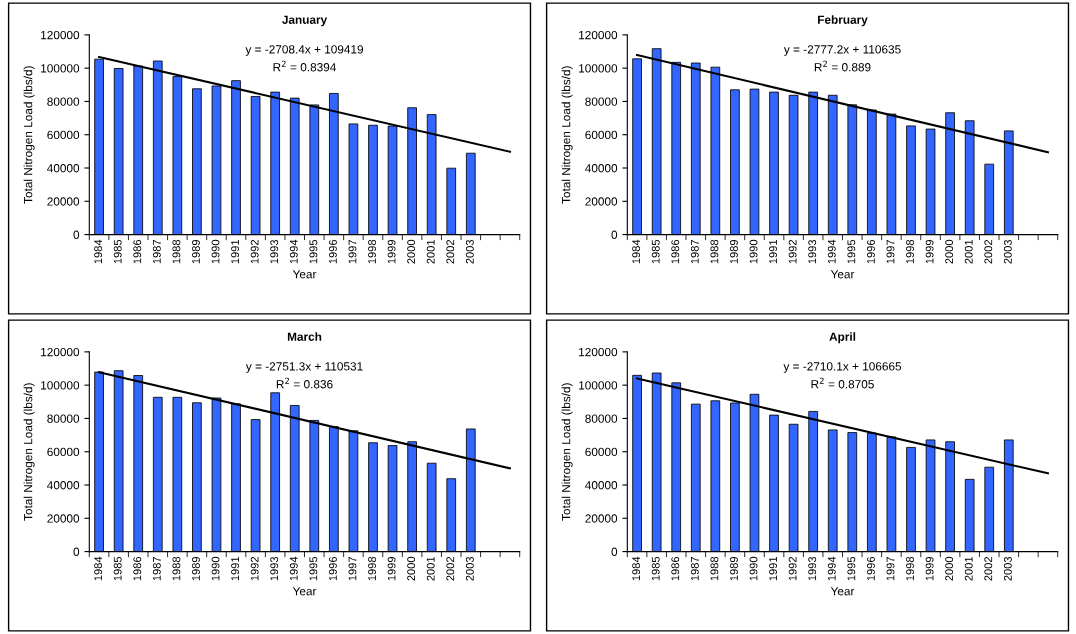  Describe the element at coordinates (842, 50) in the screenshot. I see `annotation: y = -2777.2x + 110635` at that location.